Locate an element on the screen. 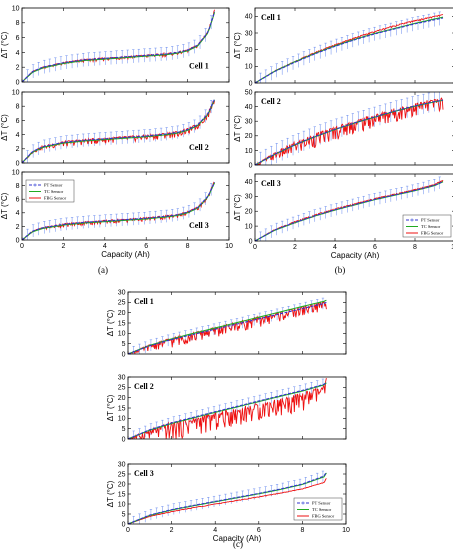  chart-a-cell-2: 0 2 4 6 8 10 ΔT (°C) Cell 2 is located at coordinates (115, 128).